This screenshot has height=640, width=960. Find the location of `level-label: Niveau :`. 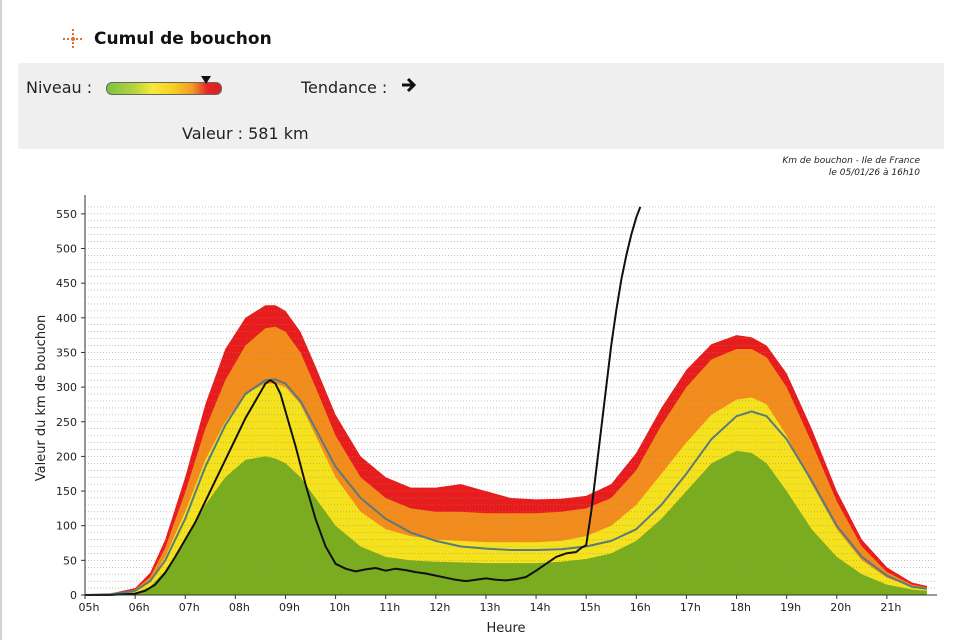

level-label: Niveau : is located at coordinates (59, 87).